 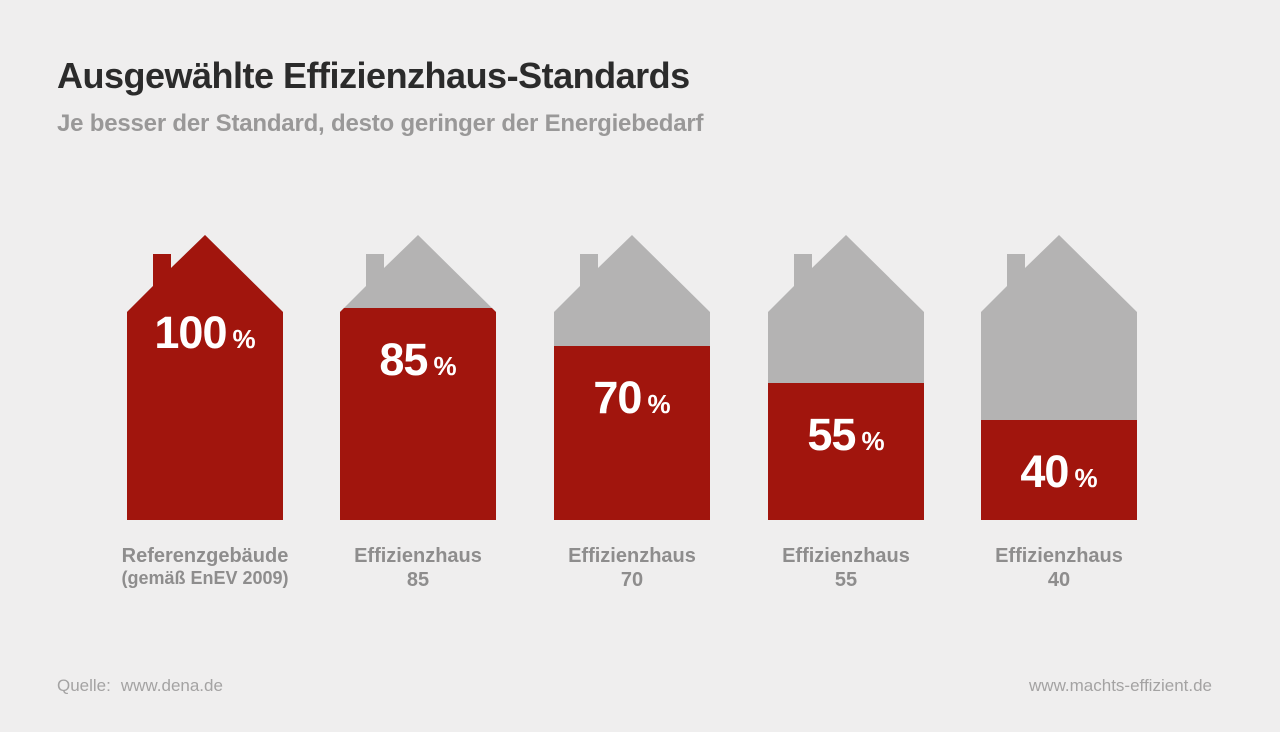 I want to click on house-label-number: 70, so click(x=632, y=580).